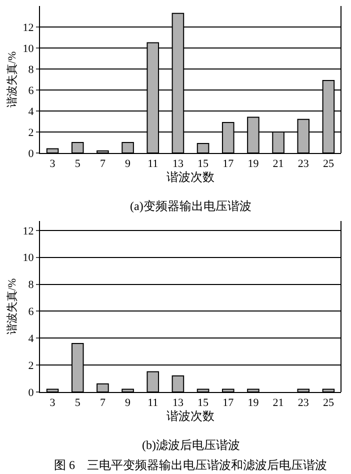  What do you see at coordinates (191, 206) in the screenshot?
I see `text: (a)变频器输出电压谐波` at bounding box center [191, 206].